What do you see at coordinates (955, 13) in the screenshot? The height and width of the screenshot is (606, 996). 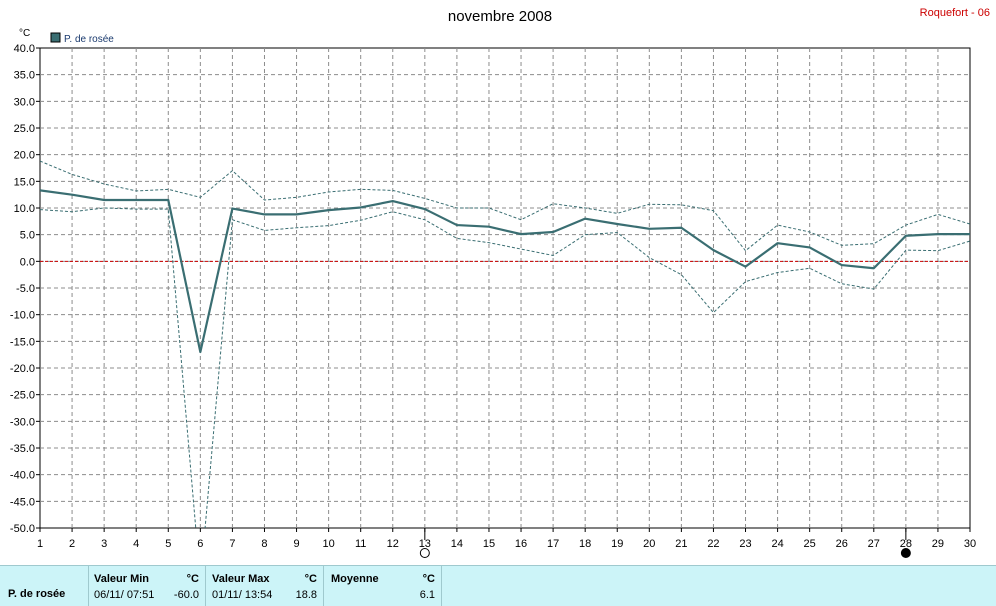 I see `station-name: Roquefort - 06` at bounding box center [955, 13].